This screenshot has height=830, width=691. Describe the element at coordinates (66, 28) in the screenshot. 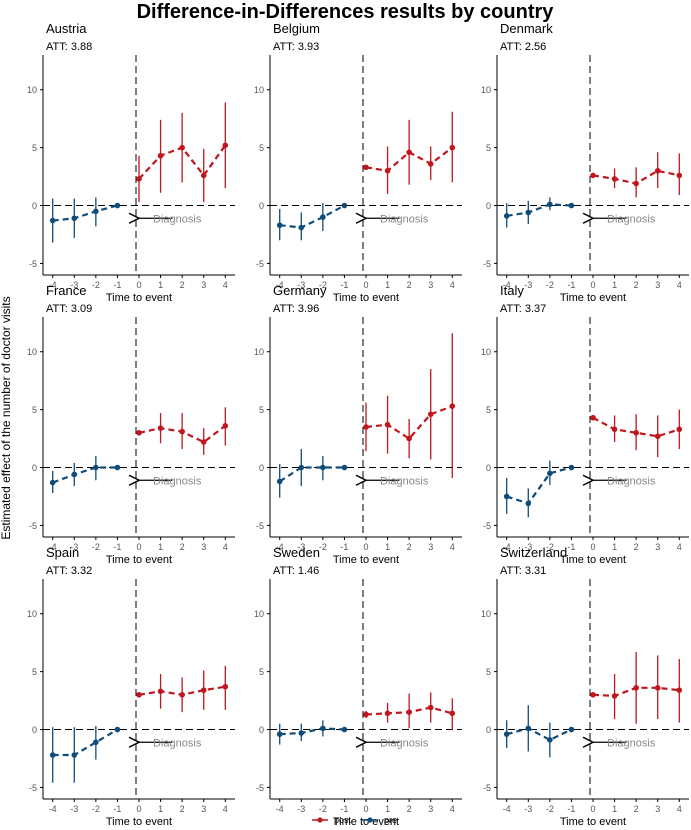

I see `panel-title: Austria` at that location.